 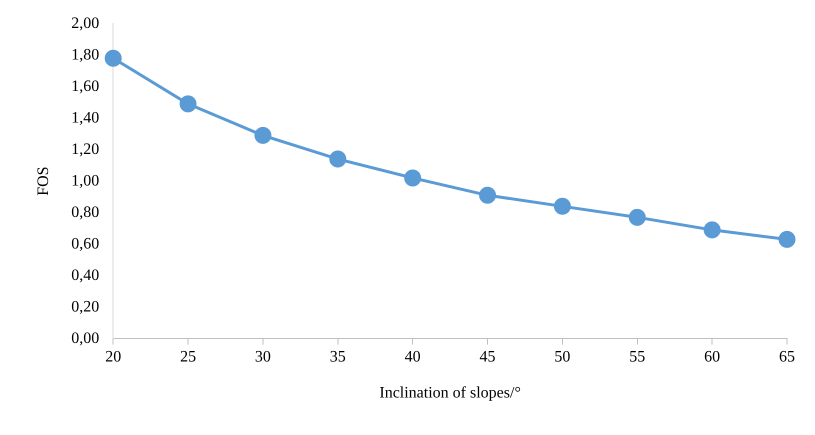 What do you see at coordinates (262, 357) in the screenshot?
I see `x-tick-label: 30` at bounding box center [262, 357].